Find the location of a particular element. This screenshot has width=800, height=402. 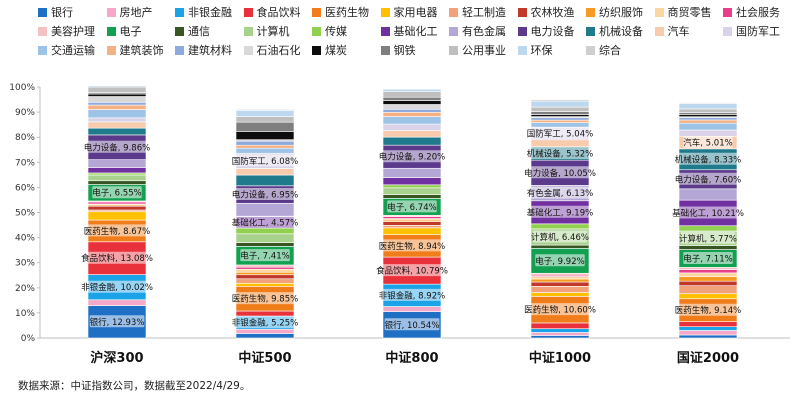

data-label: 国防军工, 5.04% is located at coordinates (560, 133).